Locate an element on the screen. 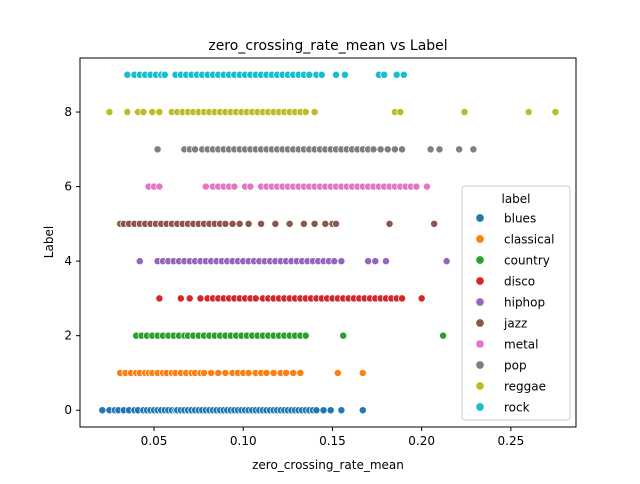 This screenshot has height=484, width=640. y-tick-label: 0 is located at coordinates (68, 410).